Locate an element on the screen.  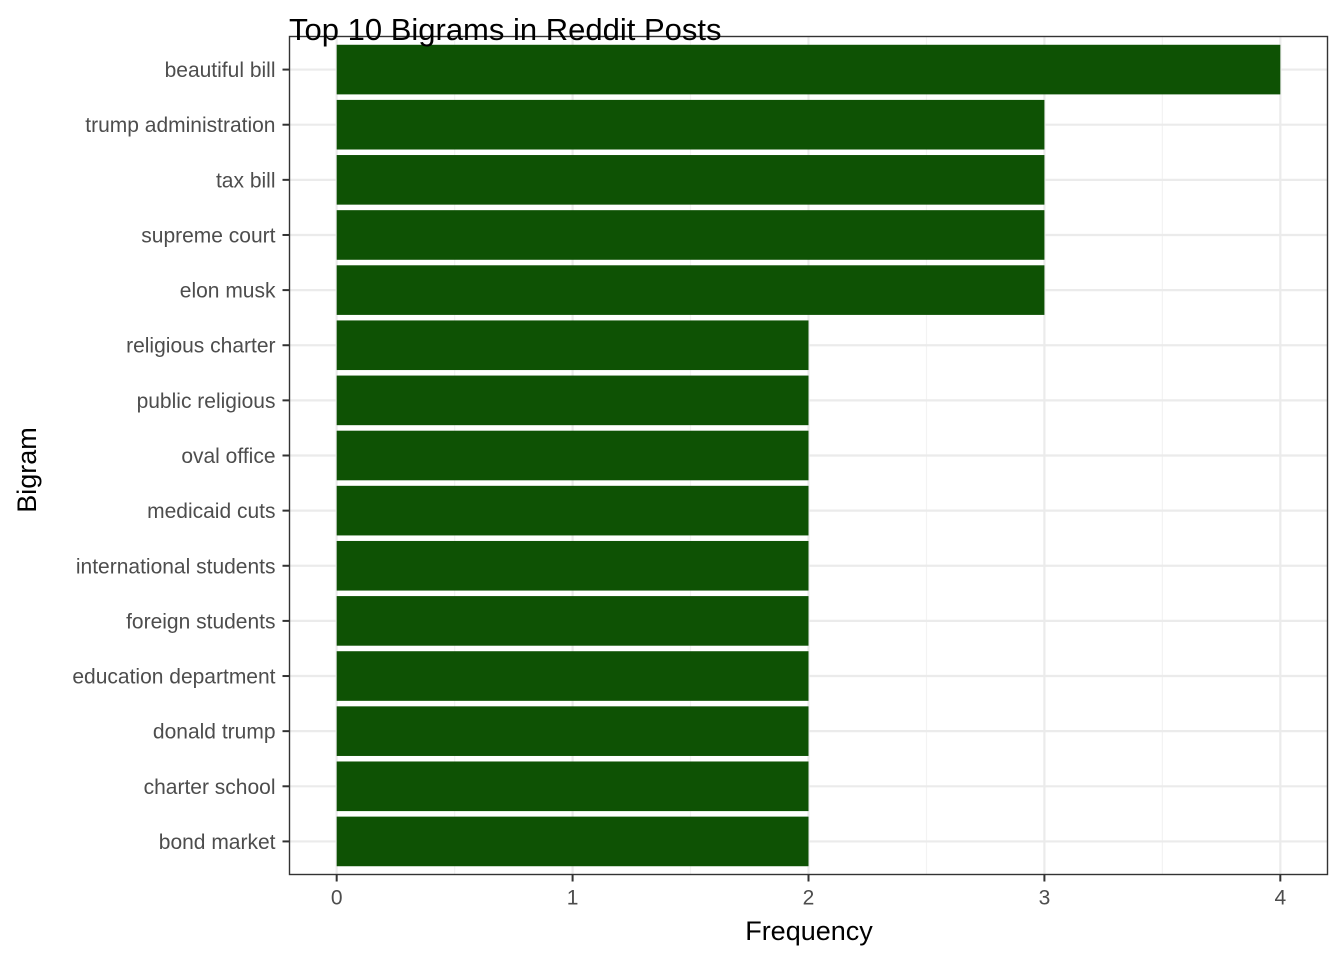
y-tick-label: bond market is located at coordinates (217, 842).